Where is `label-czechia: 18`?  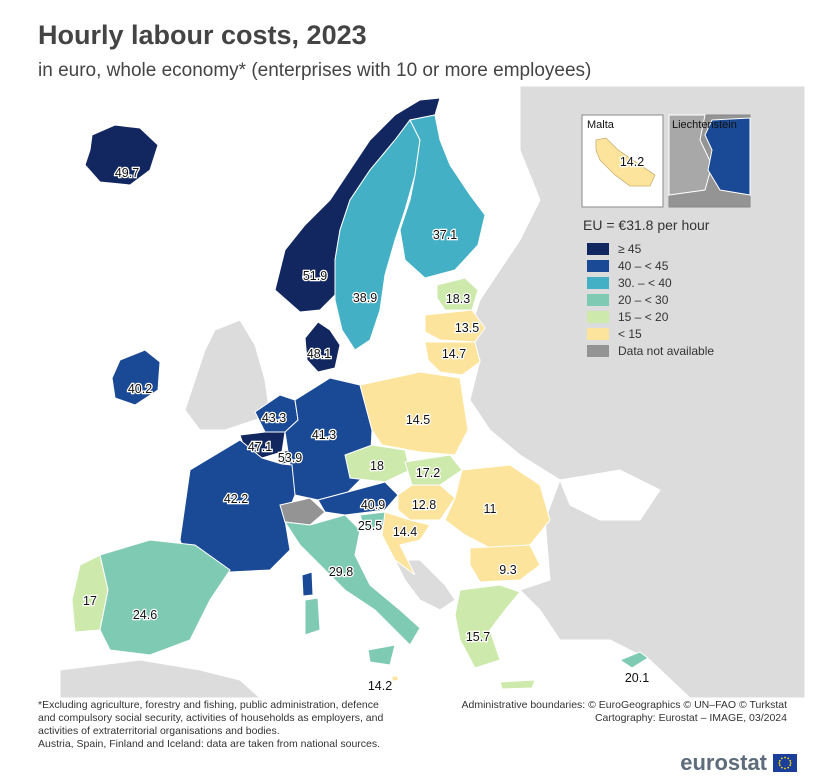 label-czechia: 18 is located at coordinates (377, 466).